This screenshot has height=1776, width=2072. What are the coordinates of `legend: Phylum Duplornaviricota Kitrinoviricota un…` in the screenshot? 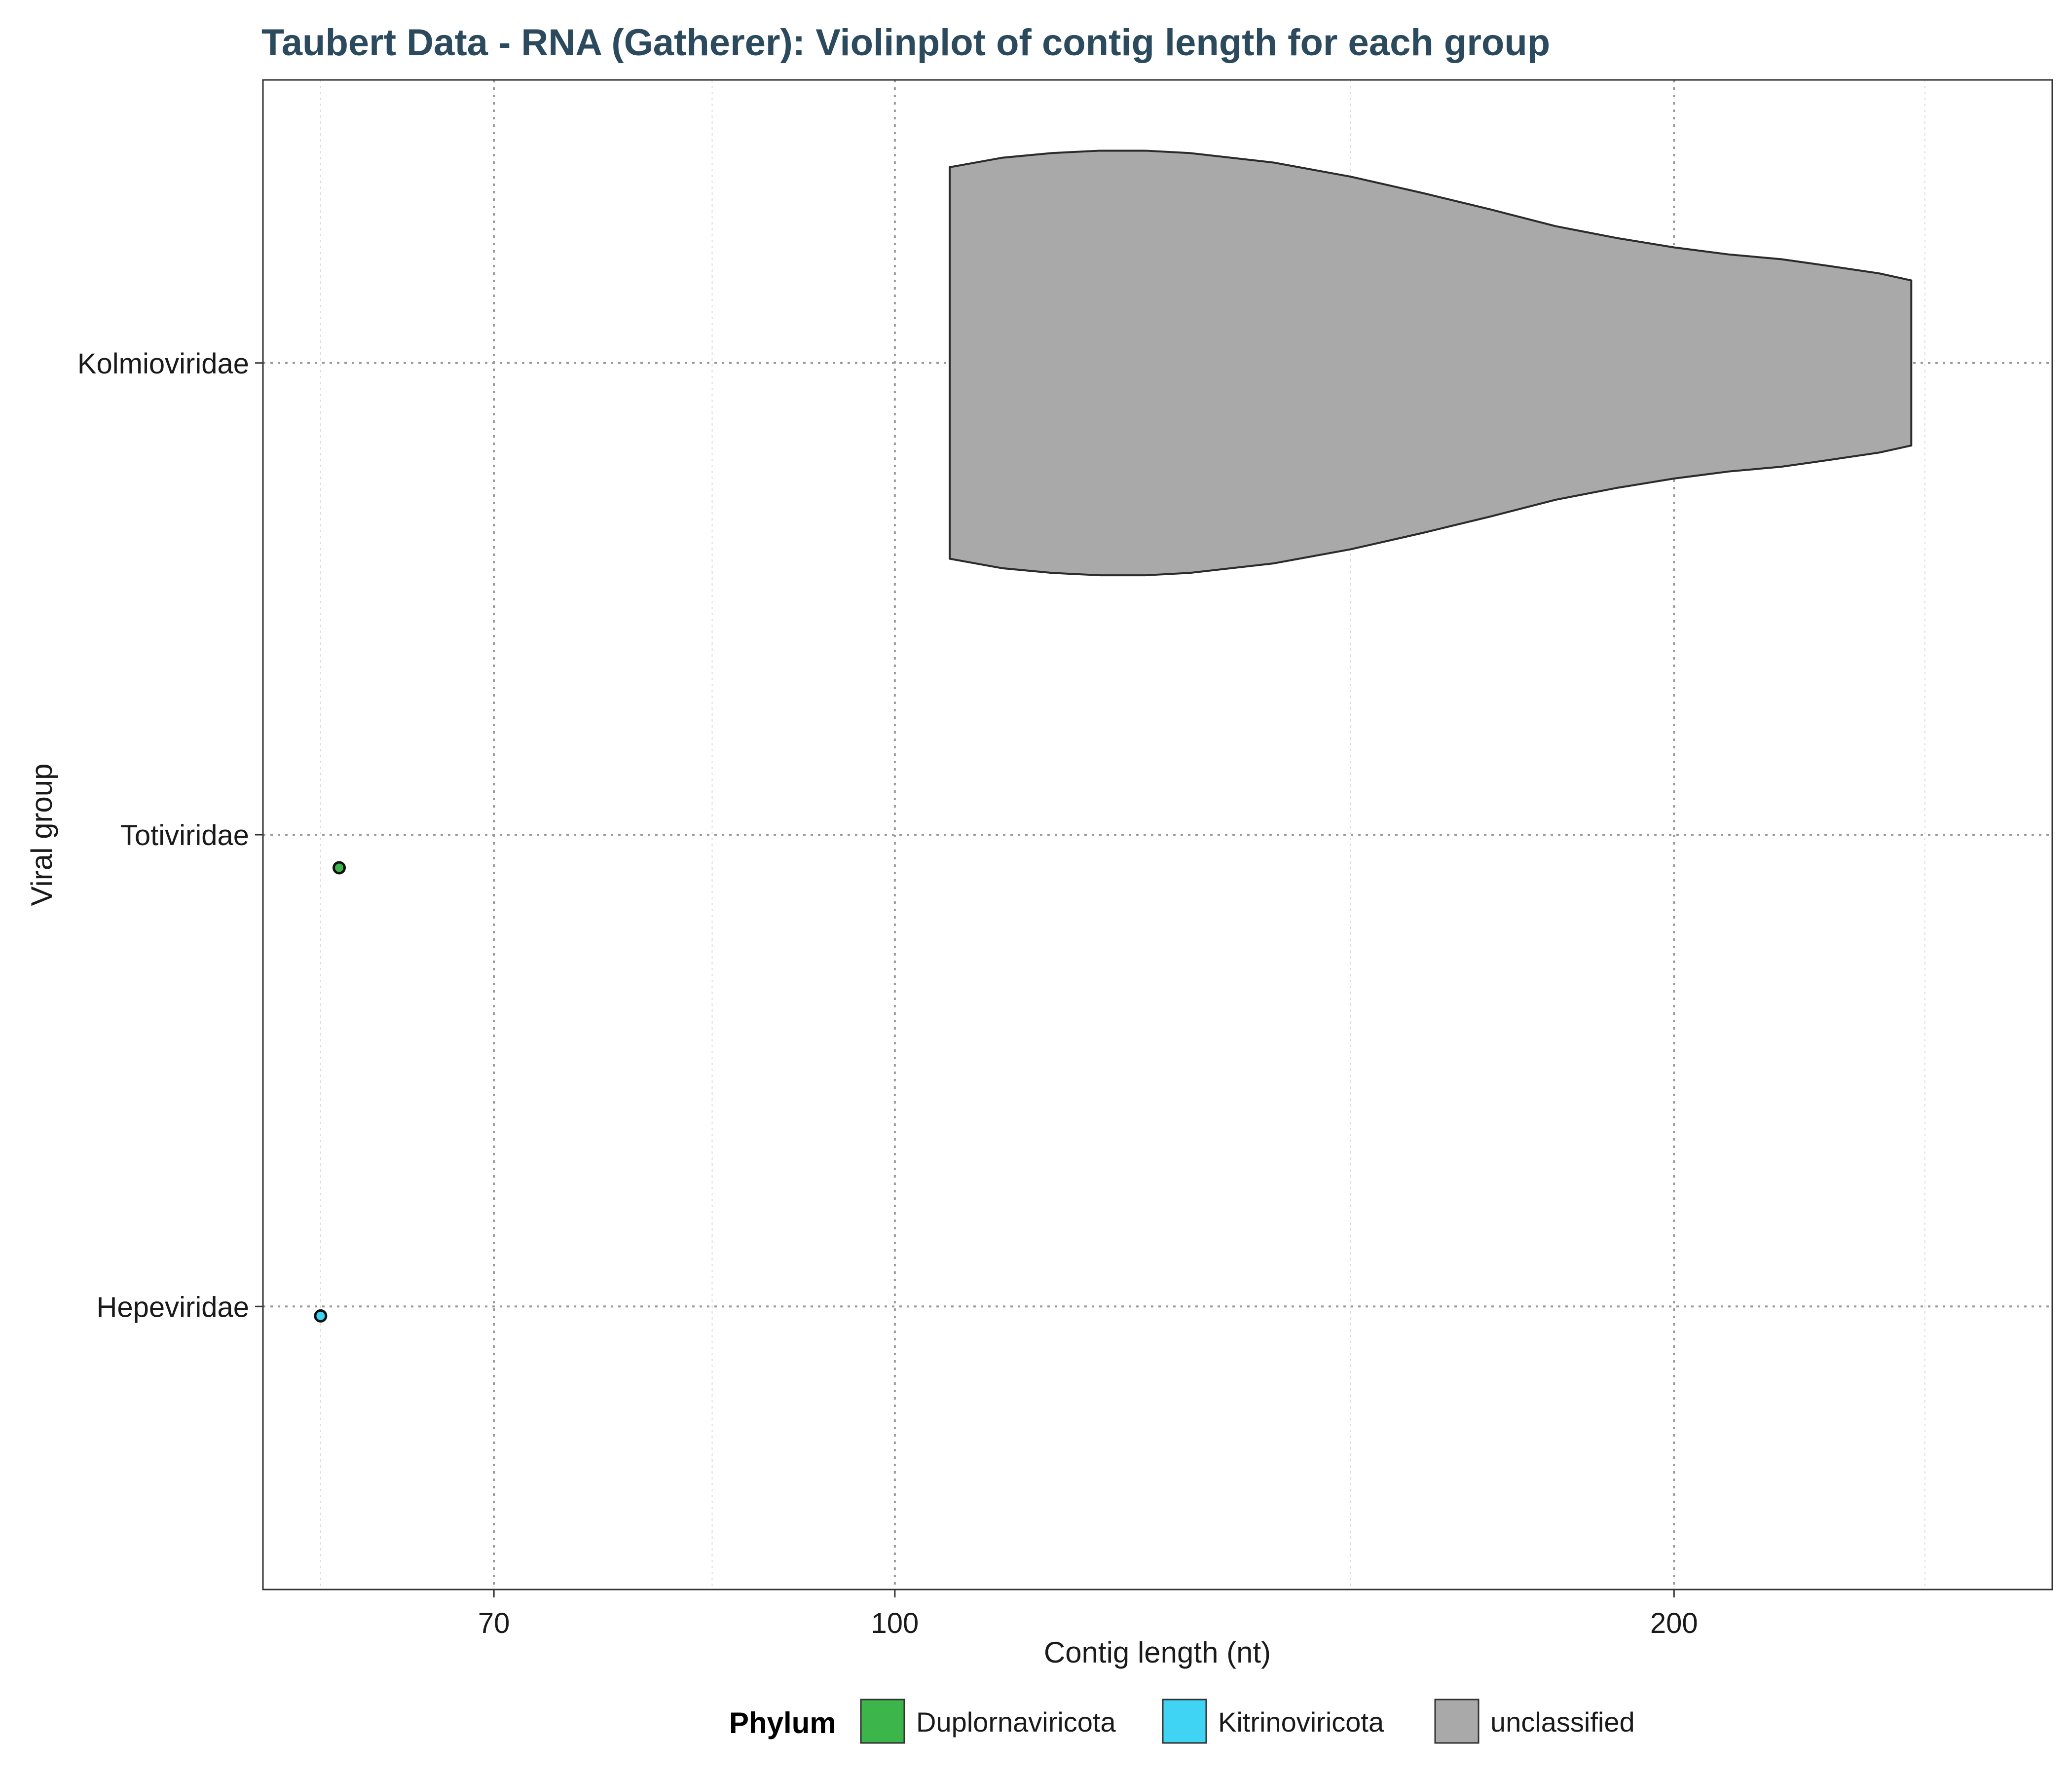 It's located at (1182, 1722).